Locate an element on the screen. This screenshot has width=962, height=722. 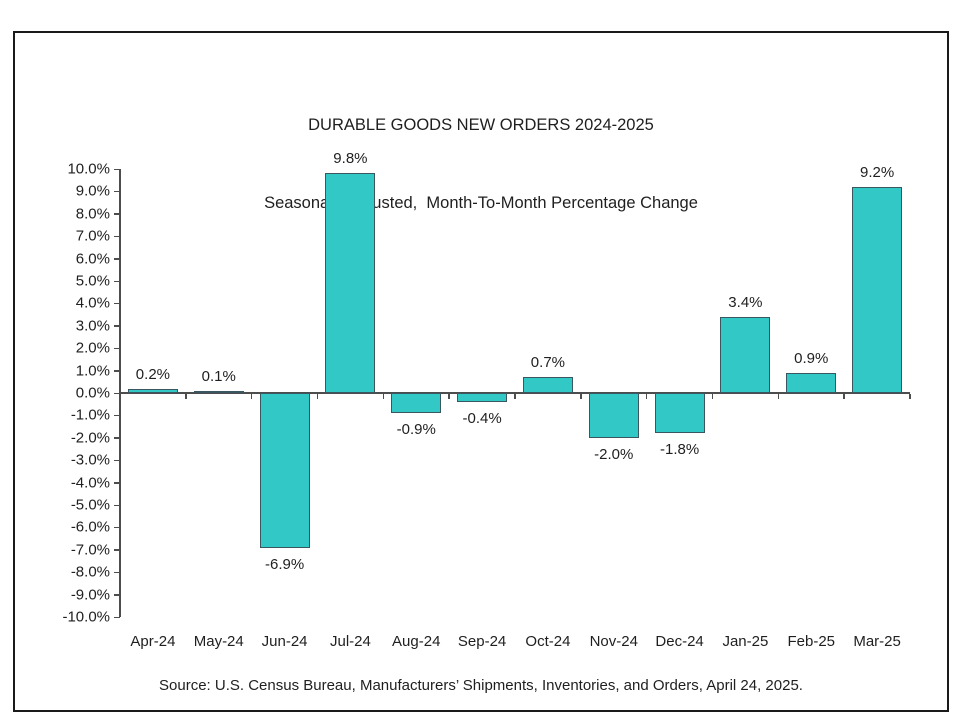
bar-value-label: 9.8% is located at coordinates (350, 159).